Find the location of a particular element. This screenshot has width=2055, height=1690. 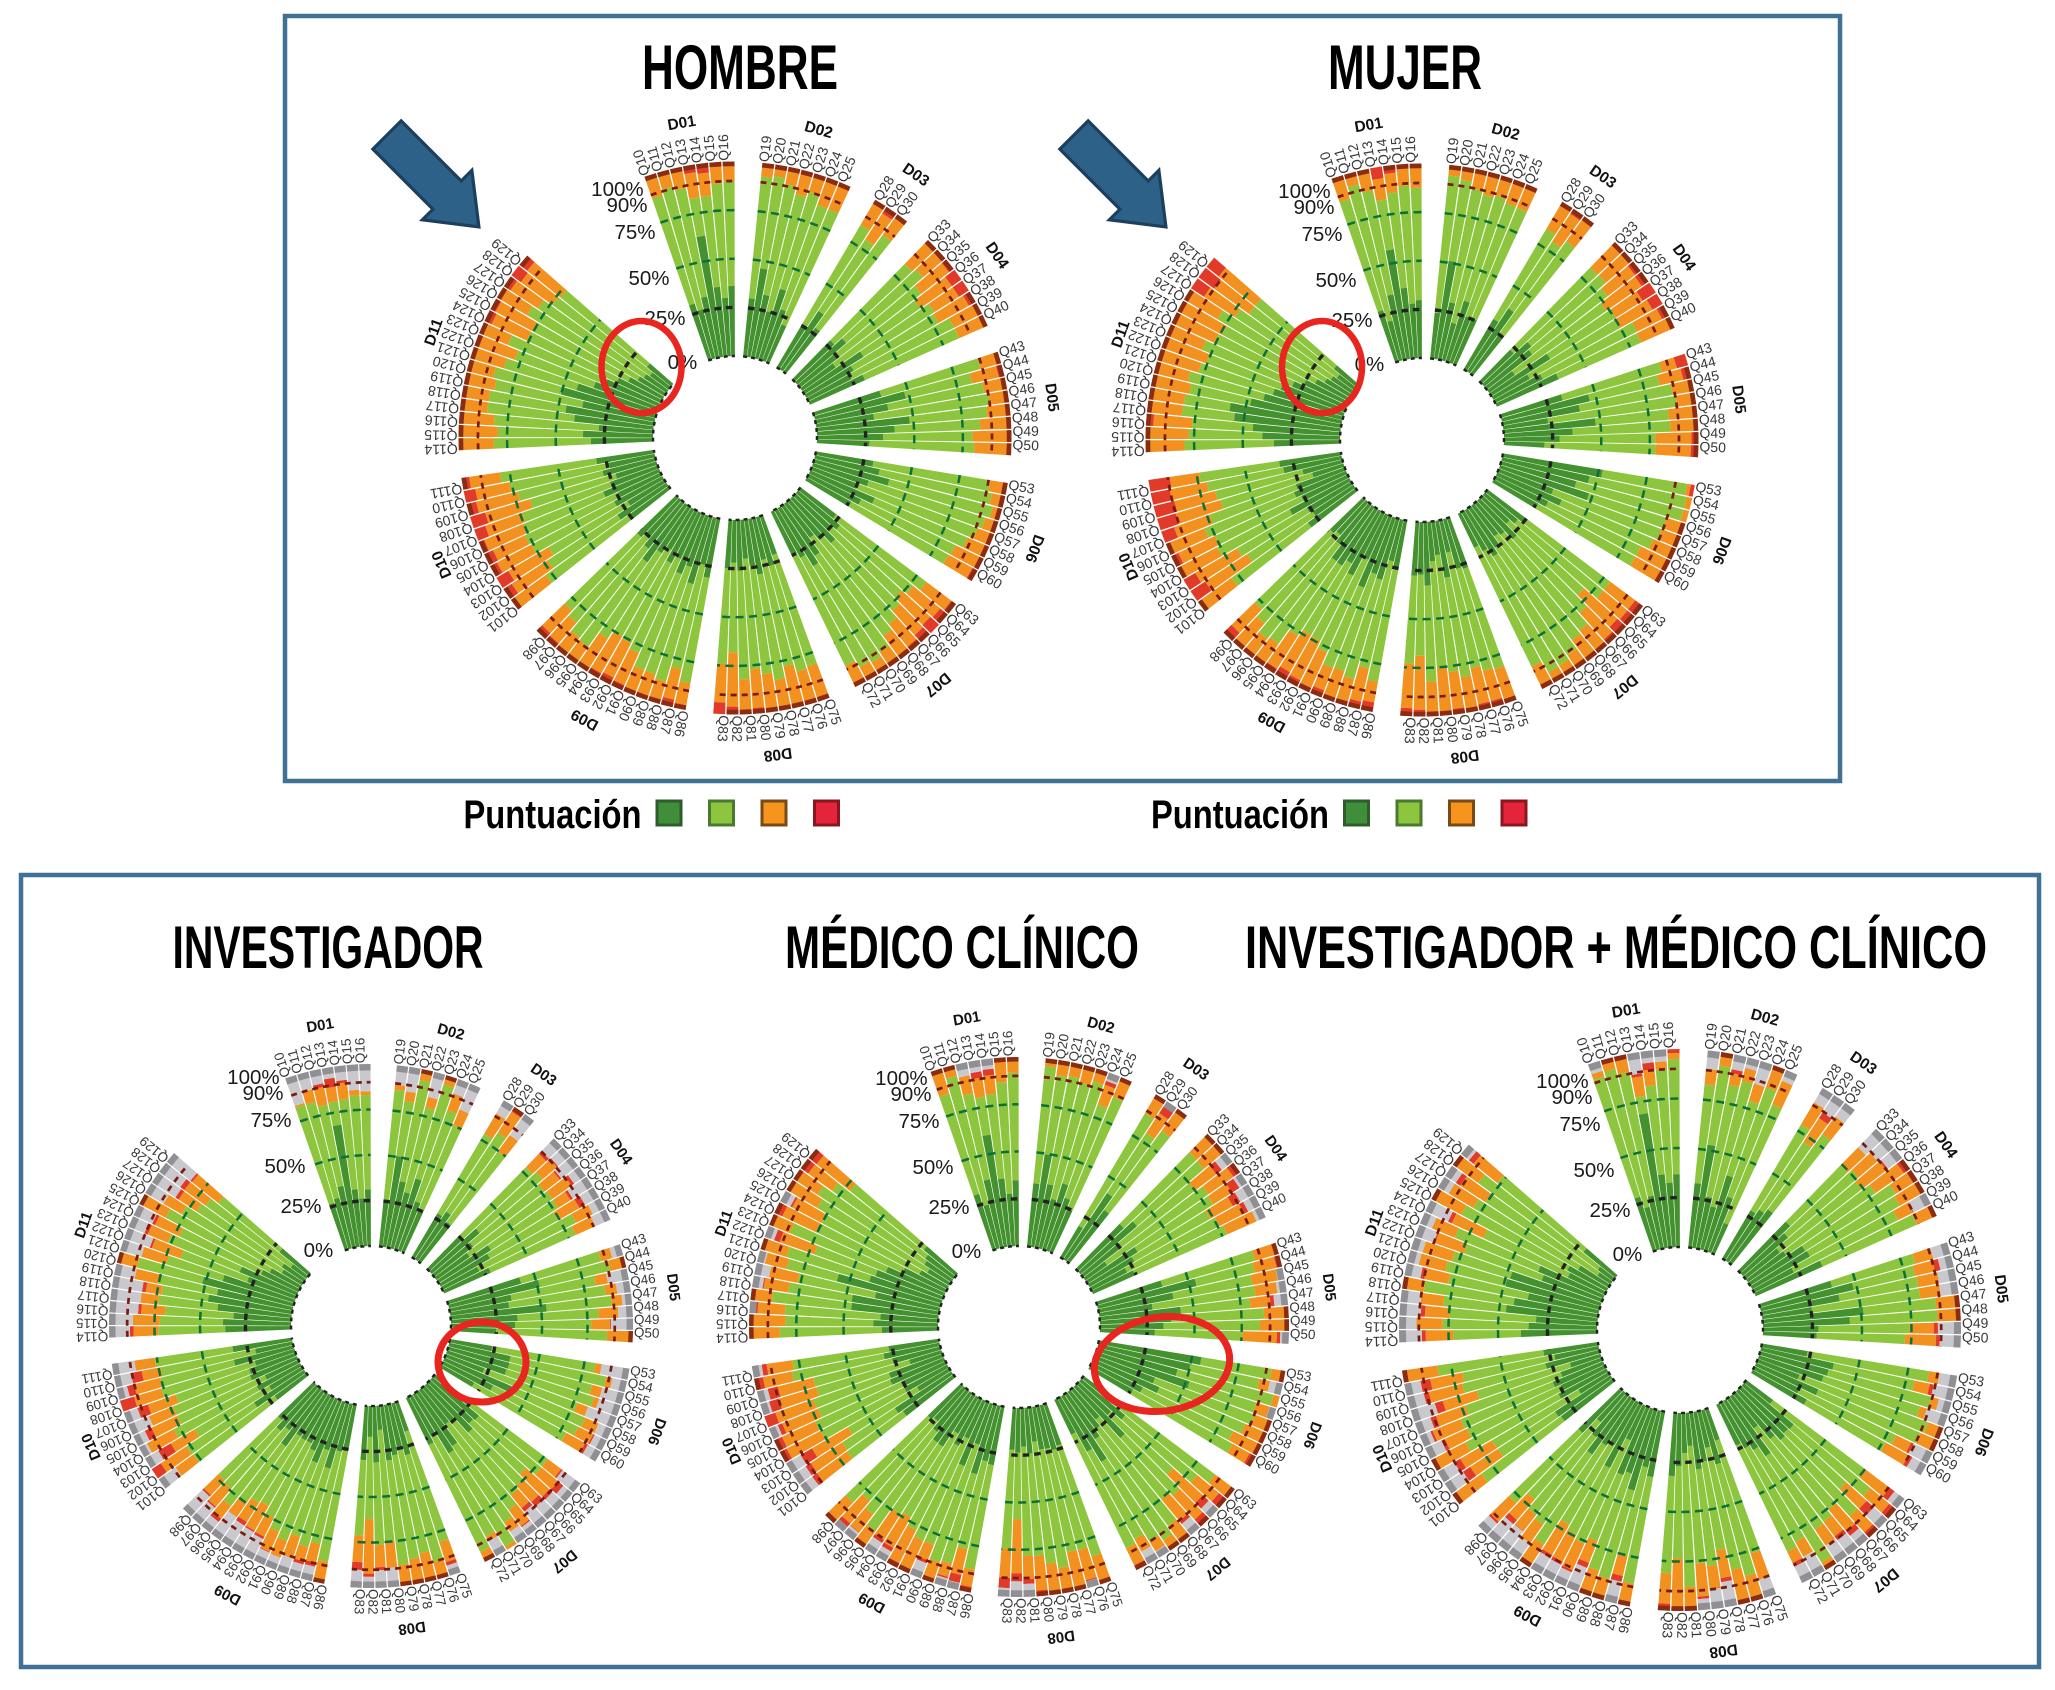

svg-text: Q81 is located at coordinates (1438, 730).